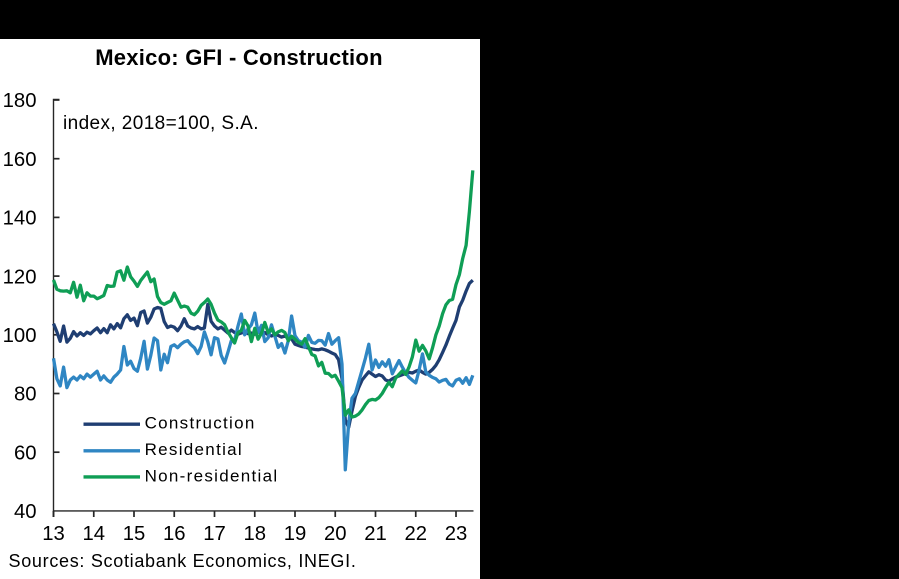  What do you see at coordinates (25, 453) in the screenshot?
I see `svg-text: 60` at bounding box center [25, 453].